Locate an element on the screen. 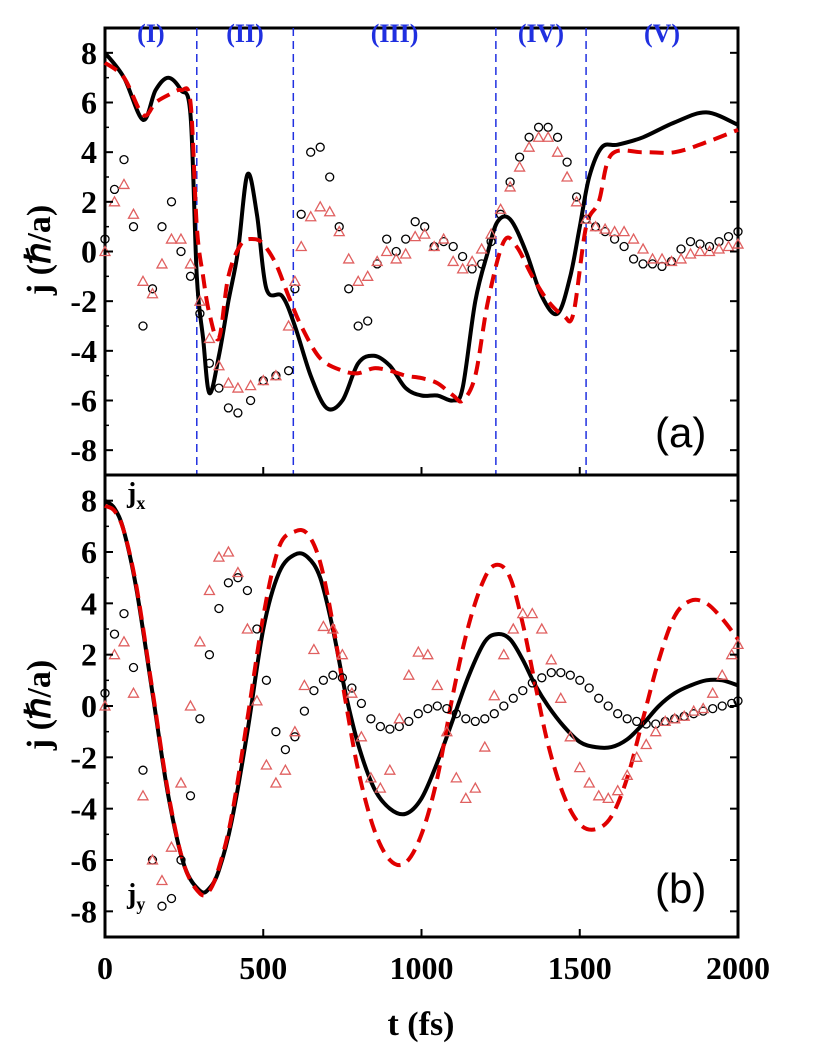 The height and width of the screenshot is (1048, 830). panel-a-ylabel: j (ℏ/a) is located at coordinates (39, 250).